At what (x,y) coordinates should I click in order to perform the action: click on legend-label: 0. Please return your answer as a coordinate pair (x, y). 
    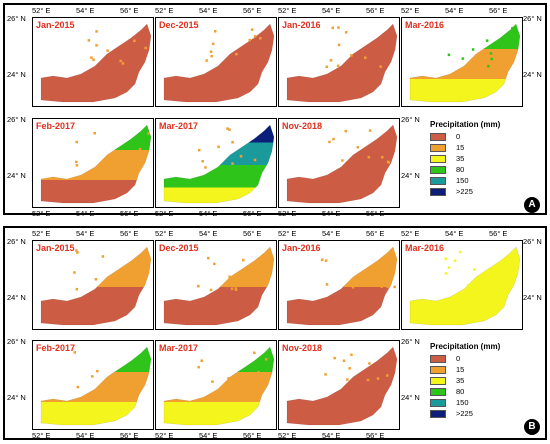
    Looking at the image, I should click on (458, 358).